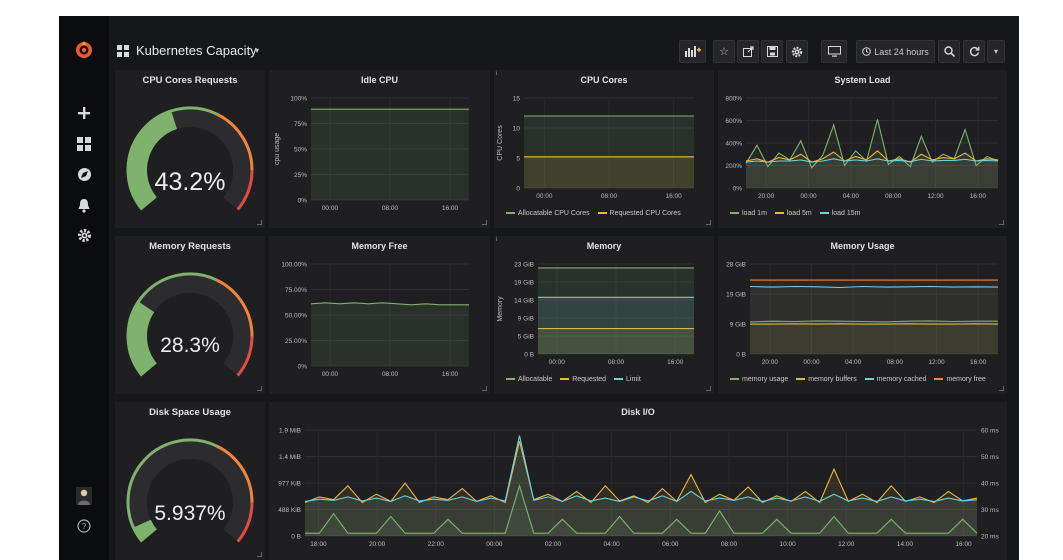  I want to click on legend-item: Requested, so click(589, 379).